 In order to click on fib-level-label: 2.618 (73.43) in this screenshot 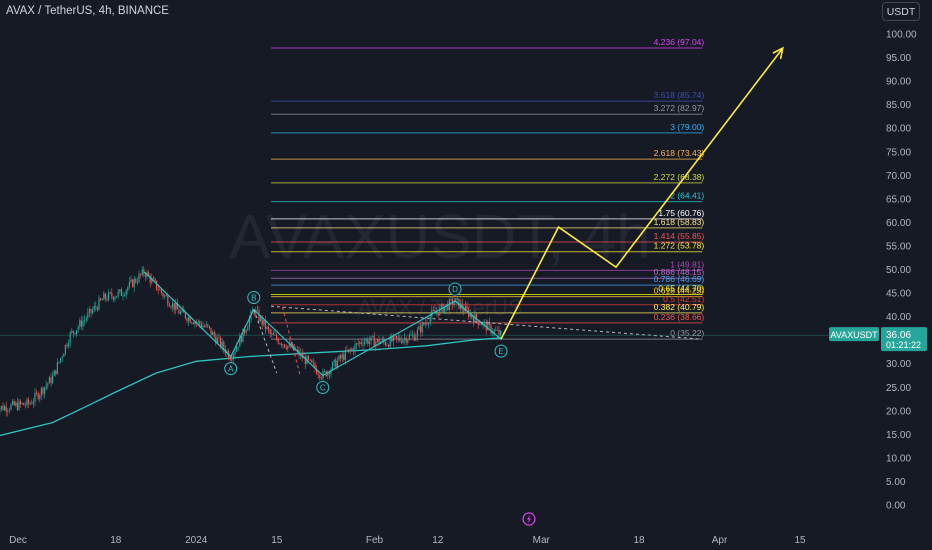, I will do `click(679, 153)`.